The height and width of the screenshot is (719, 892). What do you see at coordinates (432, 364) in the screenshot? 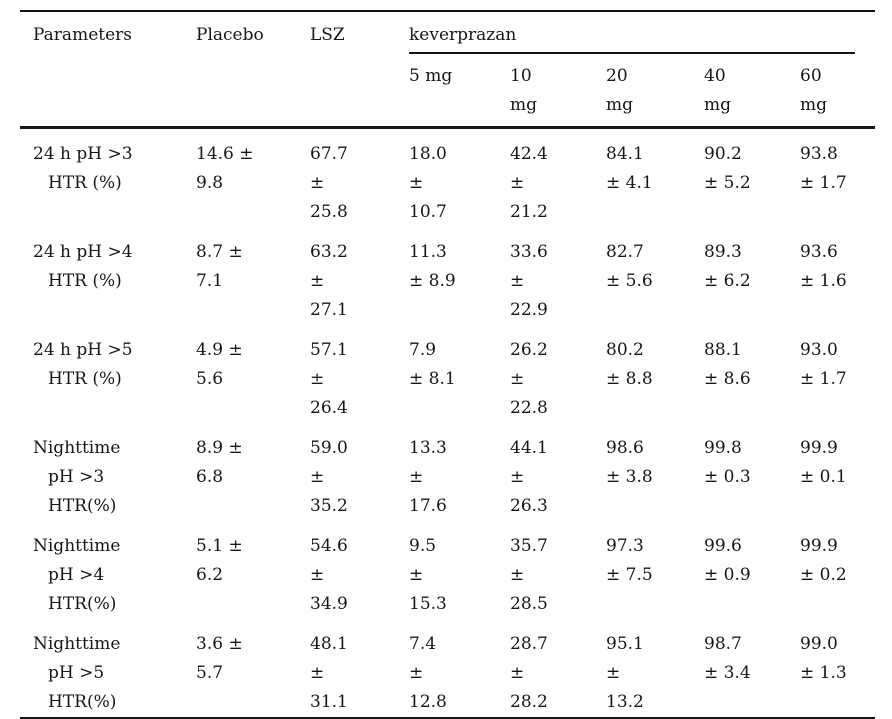
I see `value-cell: 7.9 ± 8.1` at bounding box center [432, 364].